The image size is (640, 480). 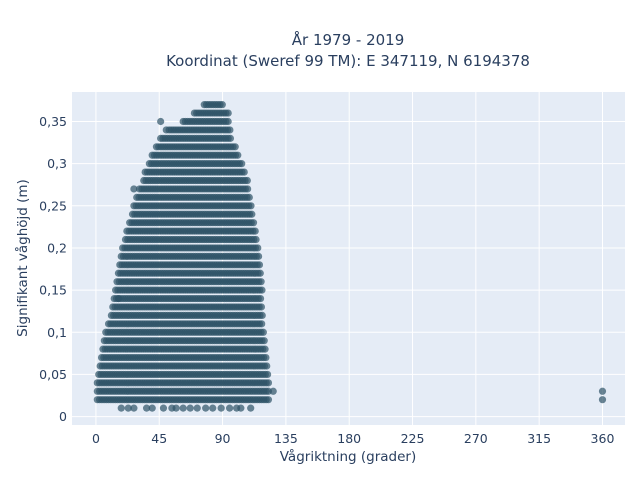 What do you see at coordinates (349, 438) in the screenshot?
I see `x-tick-label: 180` at bounding box center [349, 438].